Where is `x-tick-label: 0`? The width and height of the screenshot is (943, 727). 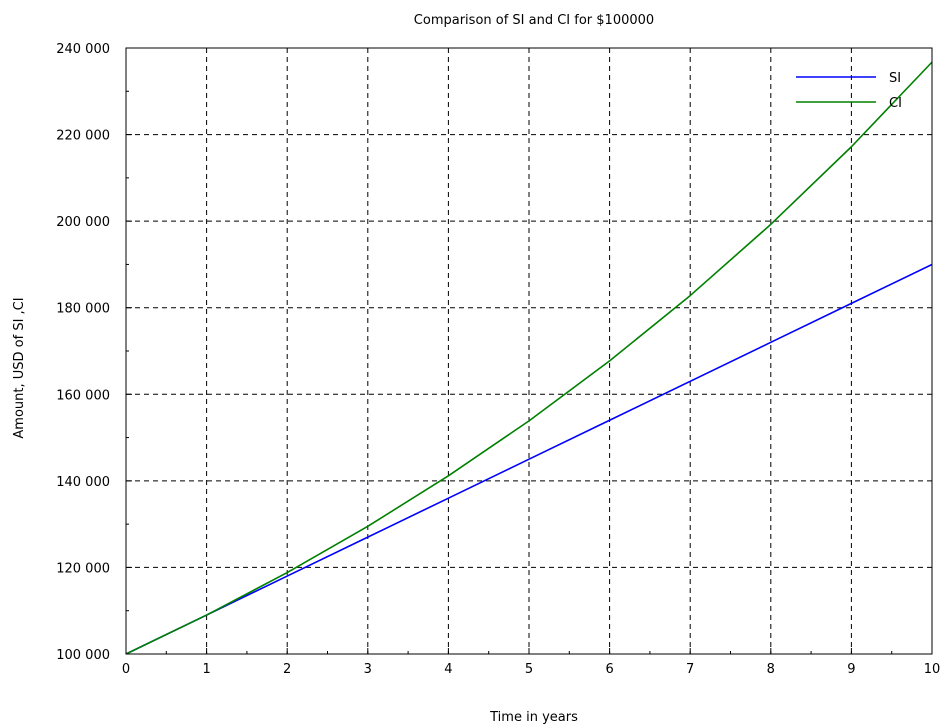 x-tick-label: 0 is located at coordinates (126, 669).